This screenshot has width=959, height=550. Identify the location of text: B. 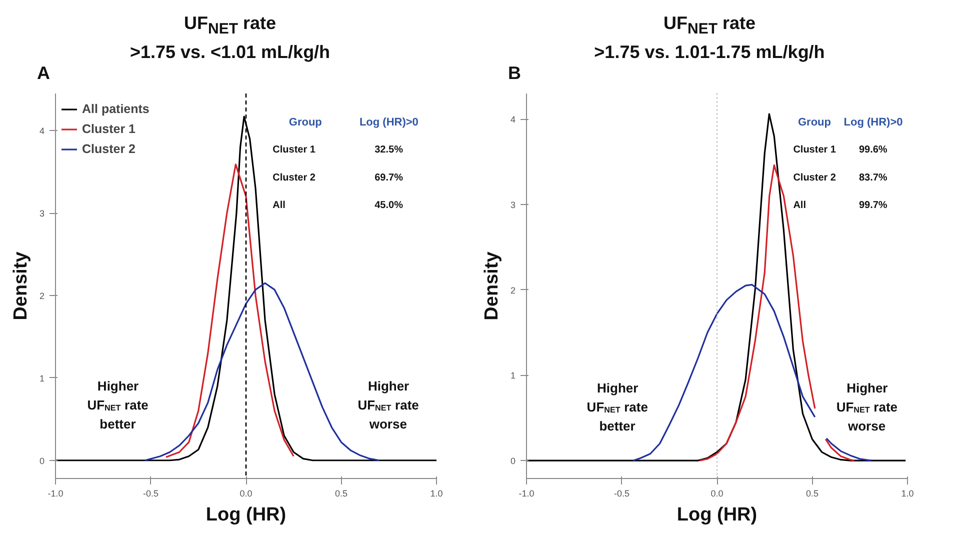
(514, 72).